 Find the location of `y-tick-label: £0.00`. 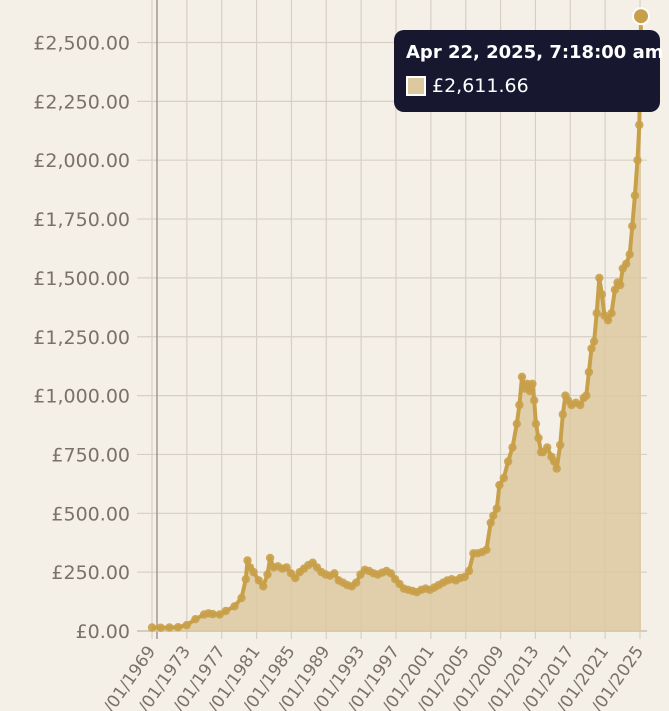

y-tick-label: £0.00 is located at coordinates (103, 632).